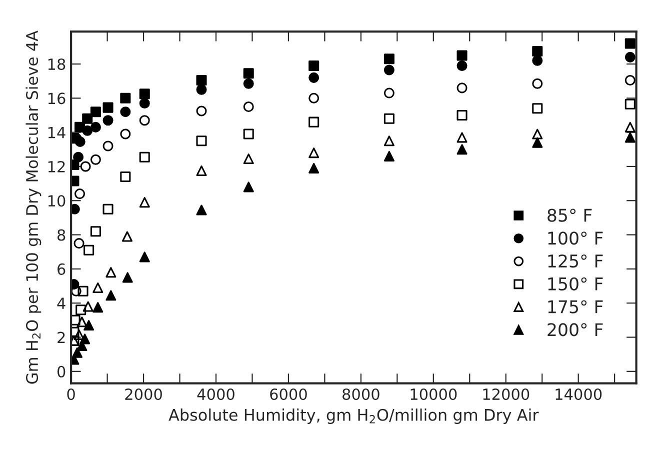 This screenshot has height=451, width=646. I want to click on x-tick-label: 10000, so click(433, 394).